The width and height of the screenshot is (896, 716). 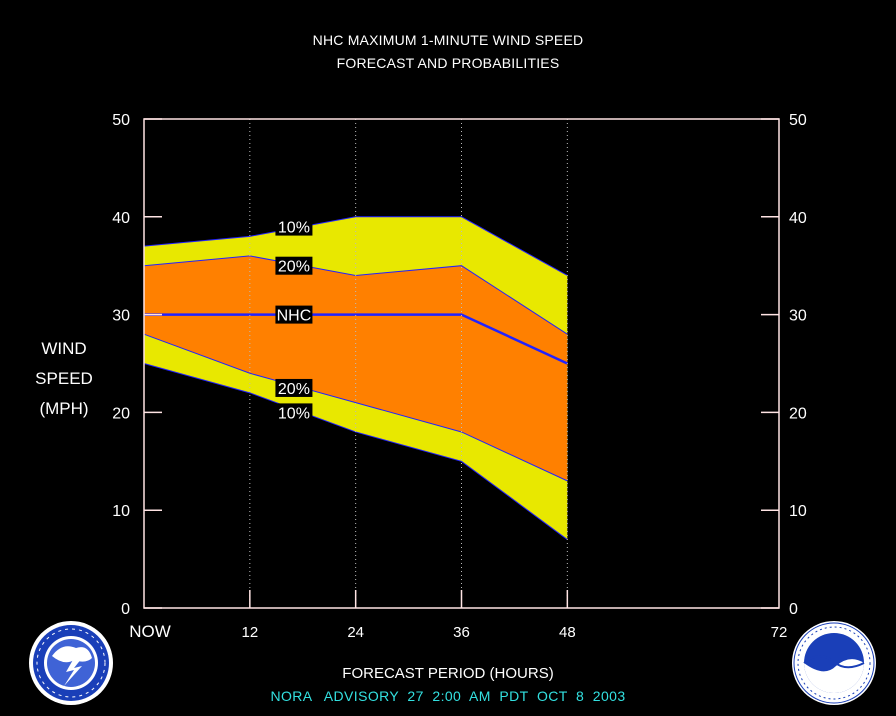 I want to click on xtick-label-12: 12, so click(x=249, y=632).